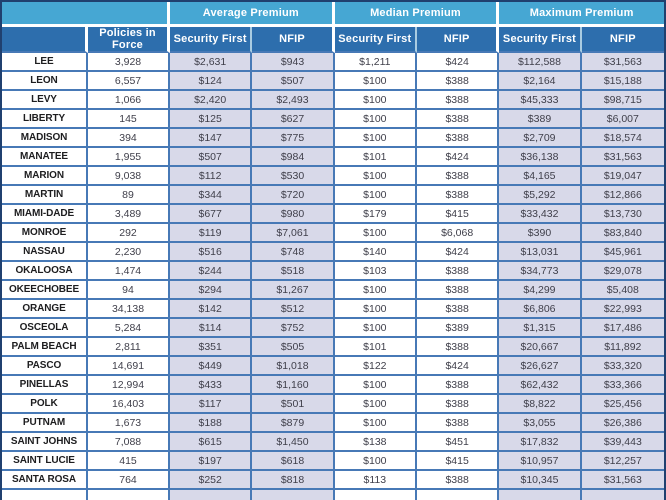  What do you see at coordinates (129, 176) in the screenshot?
I see `policies-cell: 9,038` at bounding box center [129, 176].